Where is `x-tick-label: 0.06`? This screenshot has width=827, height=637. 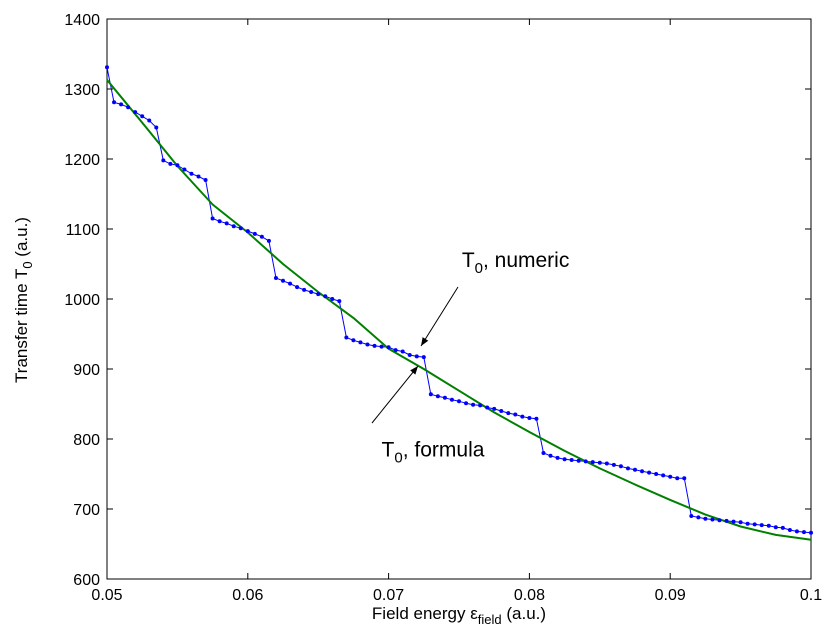 x-tick-label: 0.06 is located at coordinates (247, 595).